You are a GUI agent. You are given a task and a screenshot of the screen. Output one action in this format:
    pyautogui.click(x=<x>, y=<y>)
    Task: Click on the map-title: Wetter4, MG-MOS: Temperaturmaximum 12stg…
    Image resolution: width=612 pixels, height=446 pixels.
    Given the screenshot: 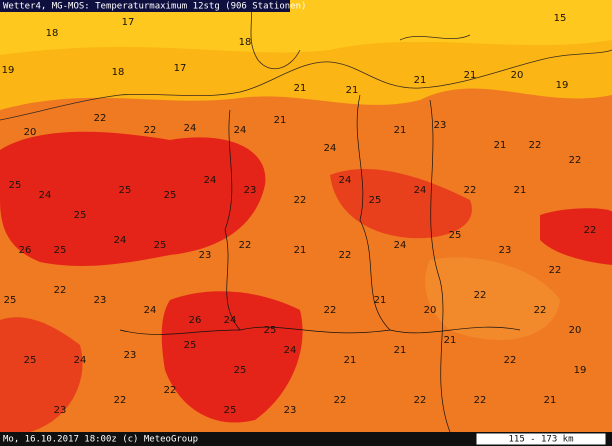 What is the action you would take?
    pyautogui.click(x=154, y=7)
    